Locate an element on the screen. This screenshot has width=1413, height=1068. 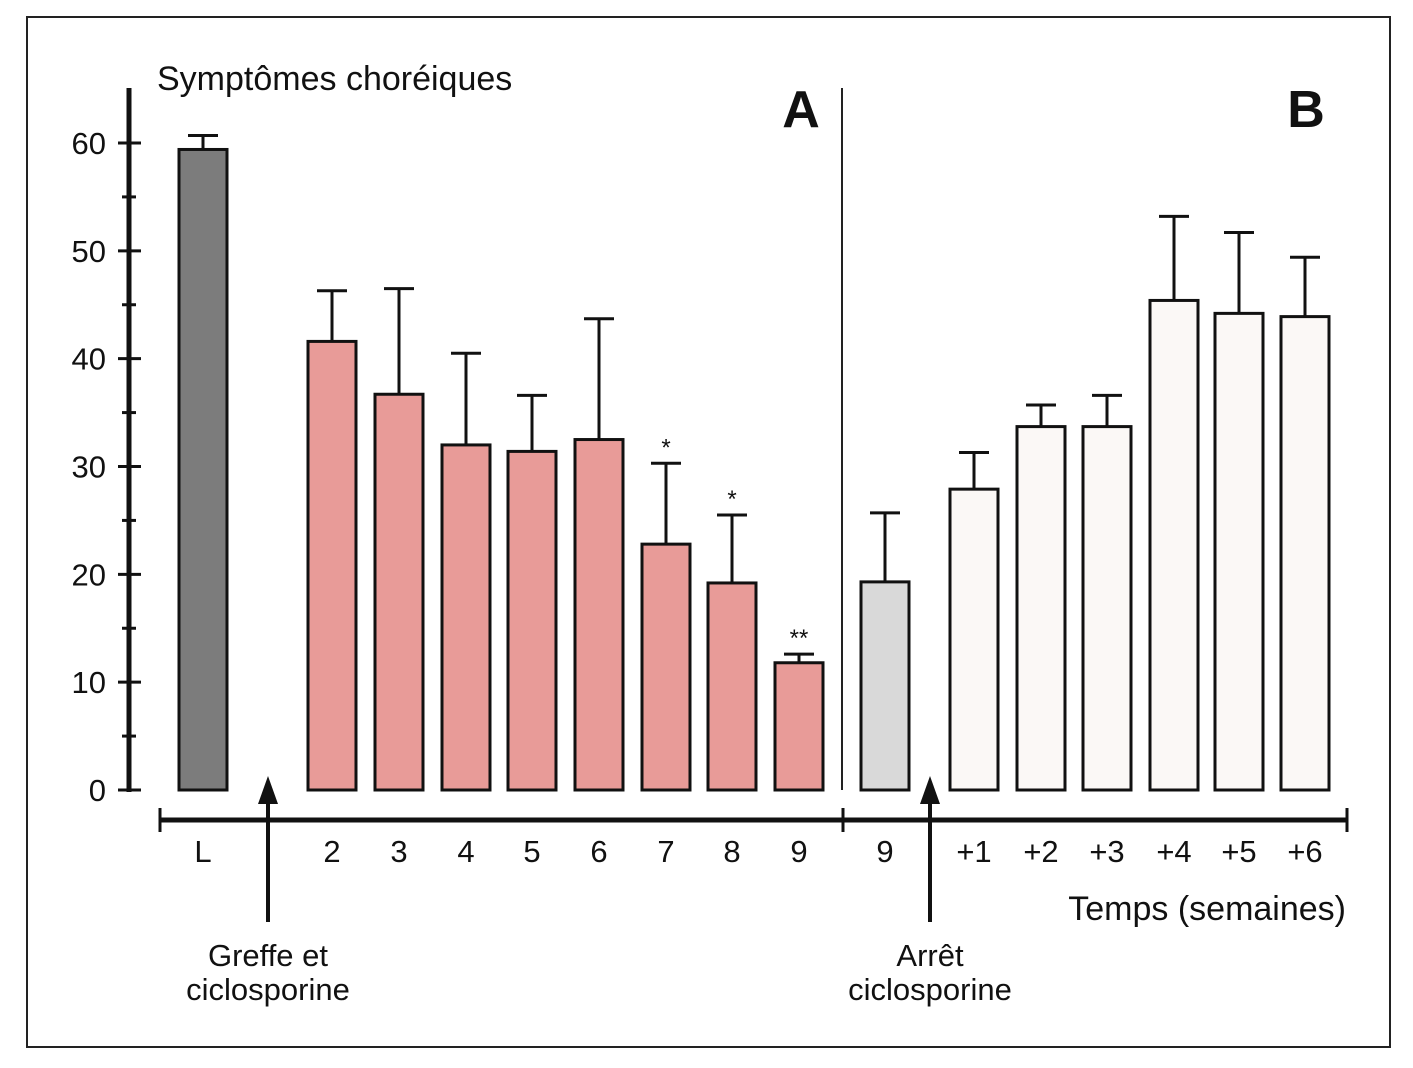
x-tick-label: +3 is located at coordinates (1106, 851).